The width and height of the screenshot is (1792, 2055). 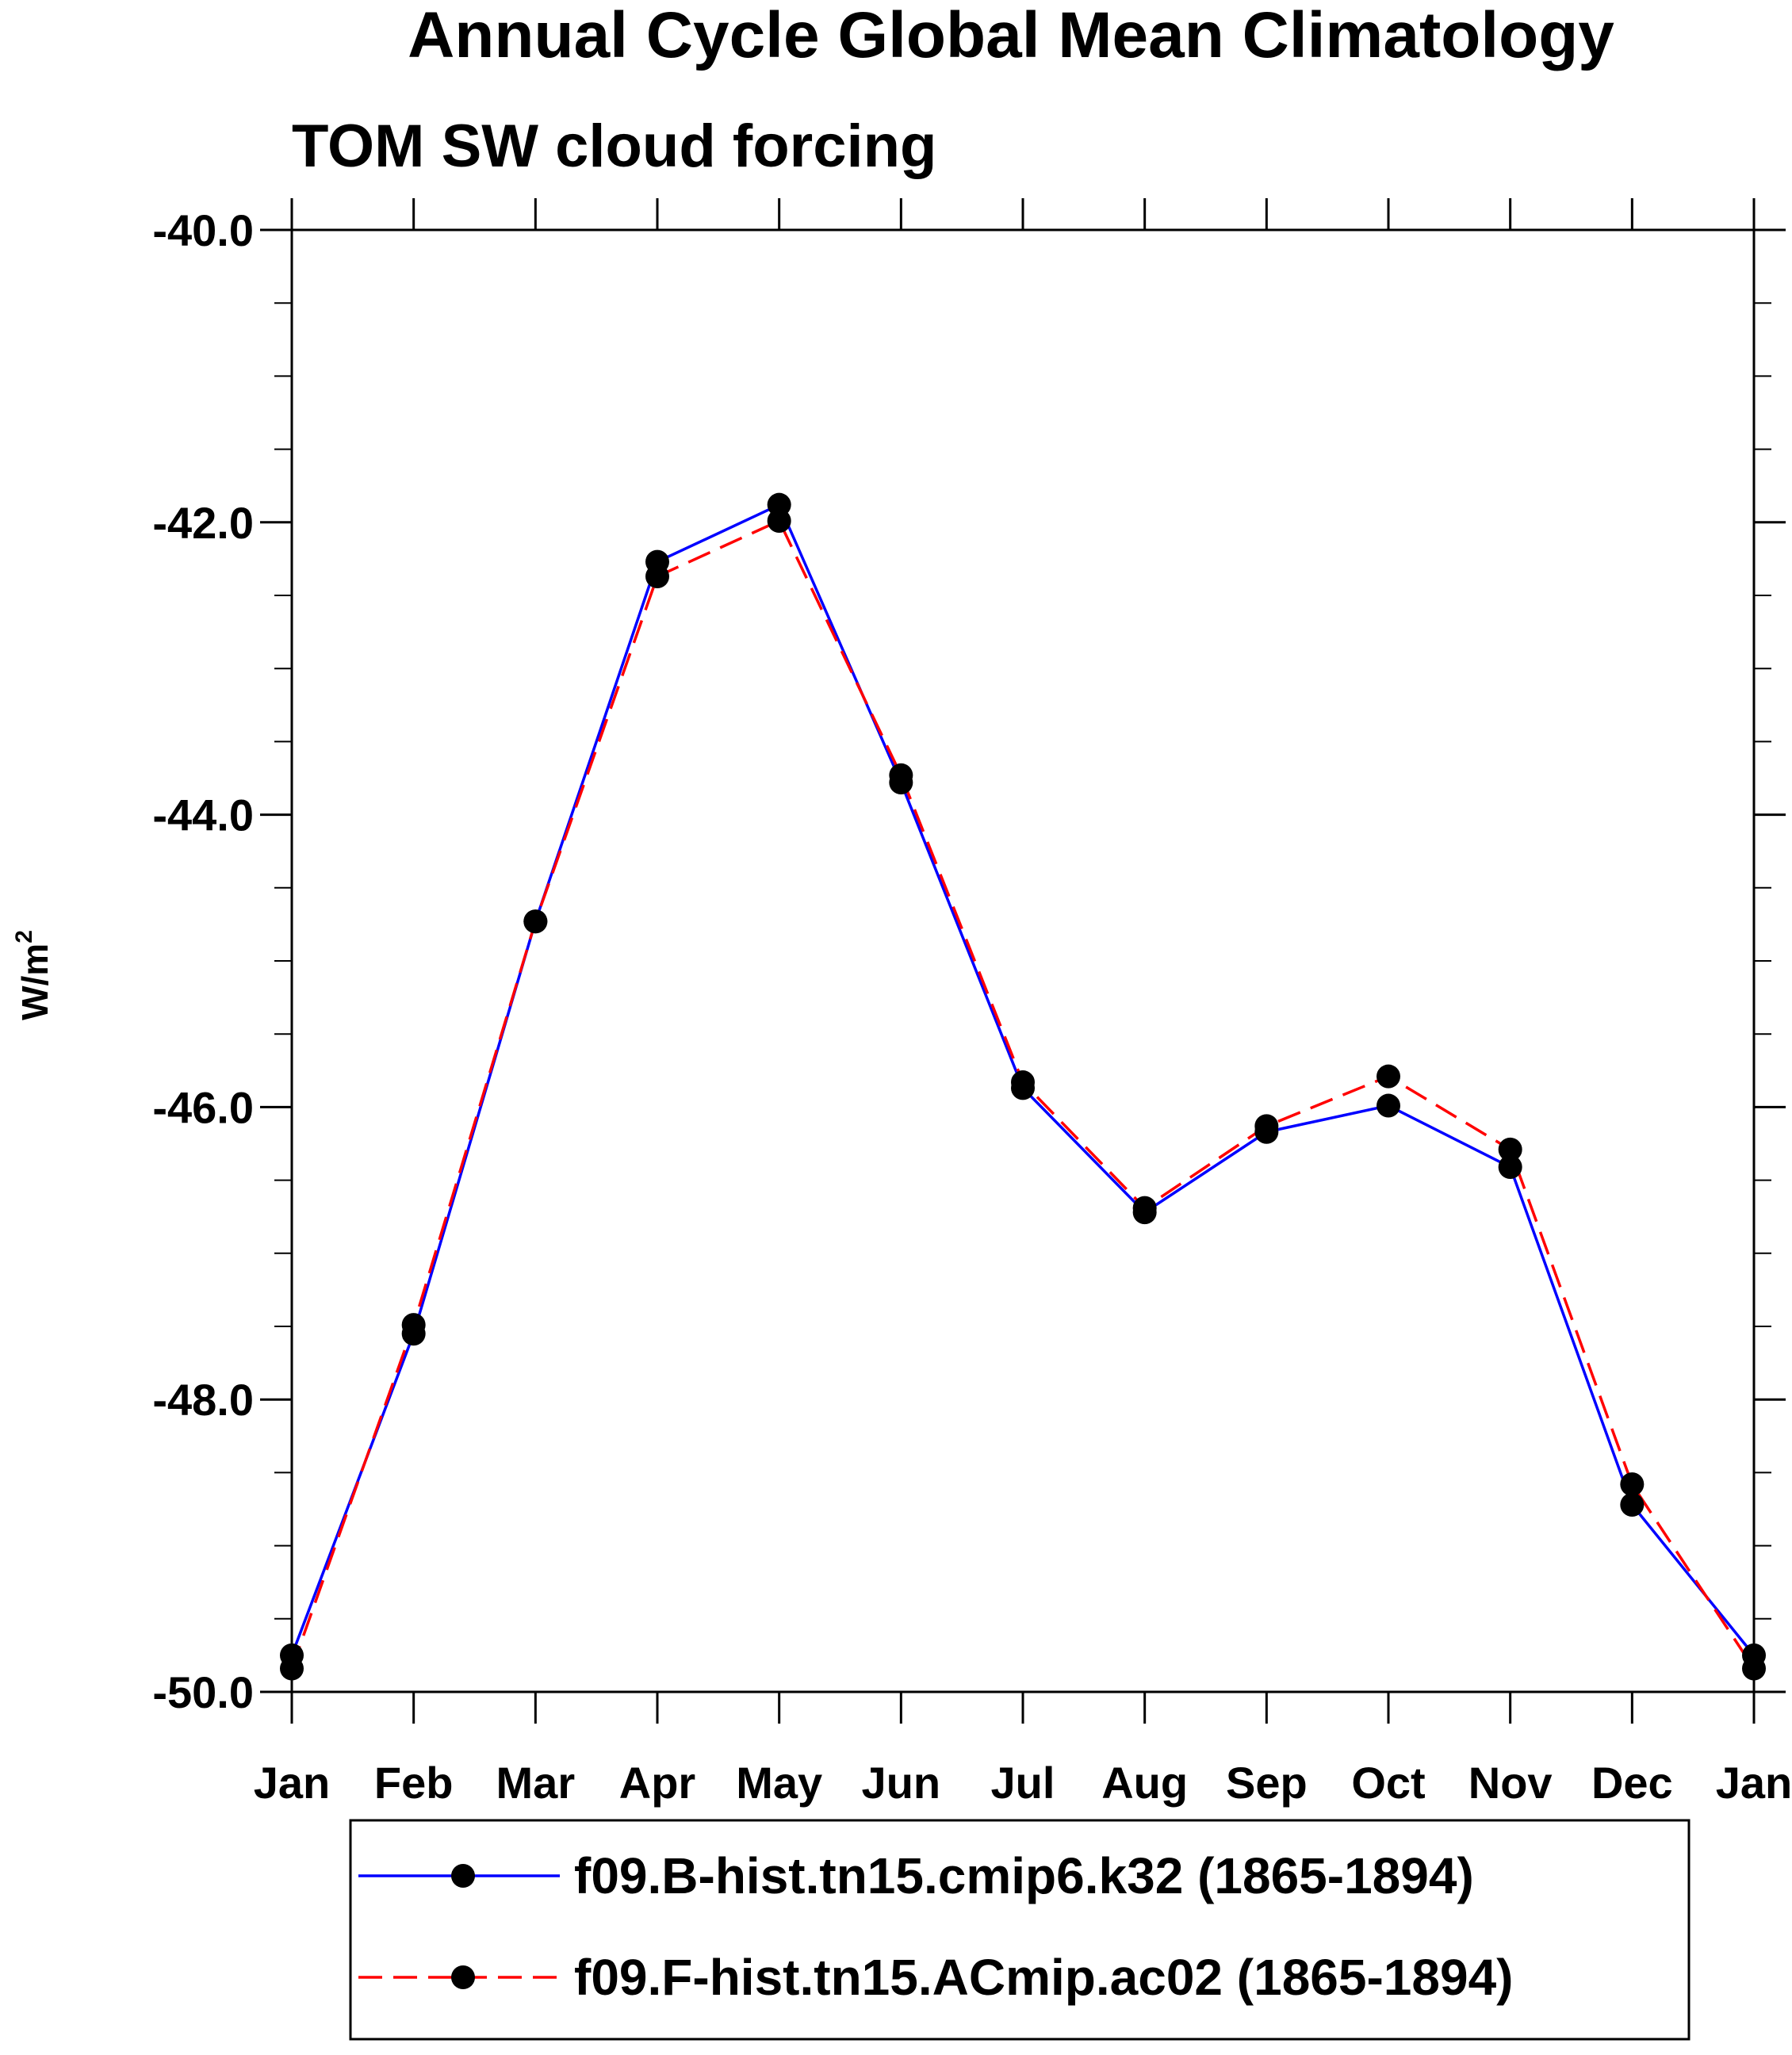 What do you see at coordinates (1388, 1783) in the screenshot?
I see `x-tick-label: Oct` at bounding box center [1388, 1783].